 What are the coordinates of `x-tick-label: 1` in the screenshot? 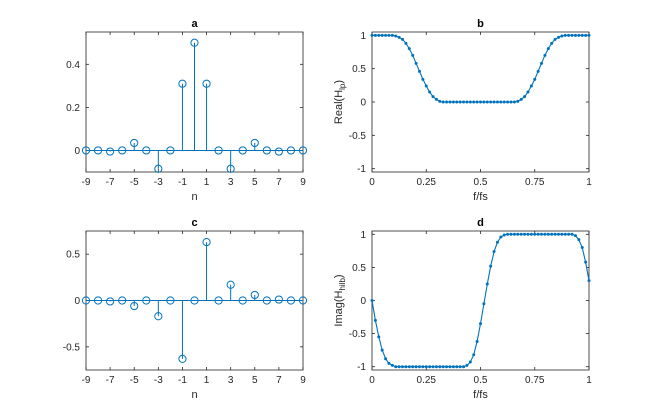 It's located at (207, 380).